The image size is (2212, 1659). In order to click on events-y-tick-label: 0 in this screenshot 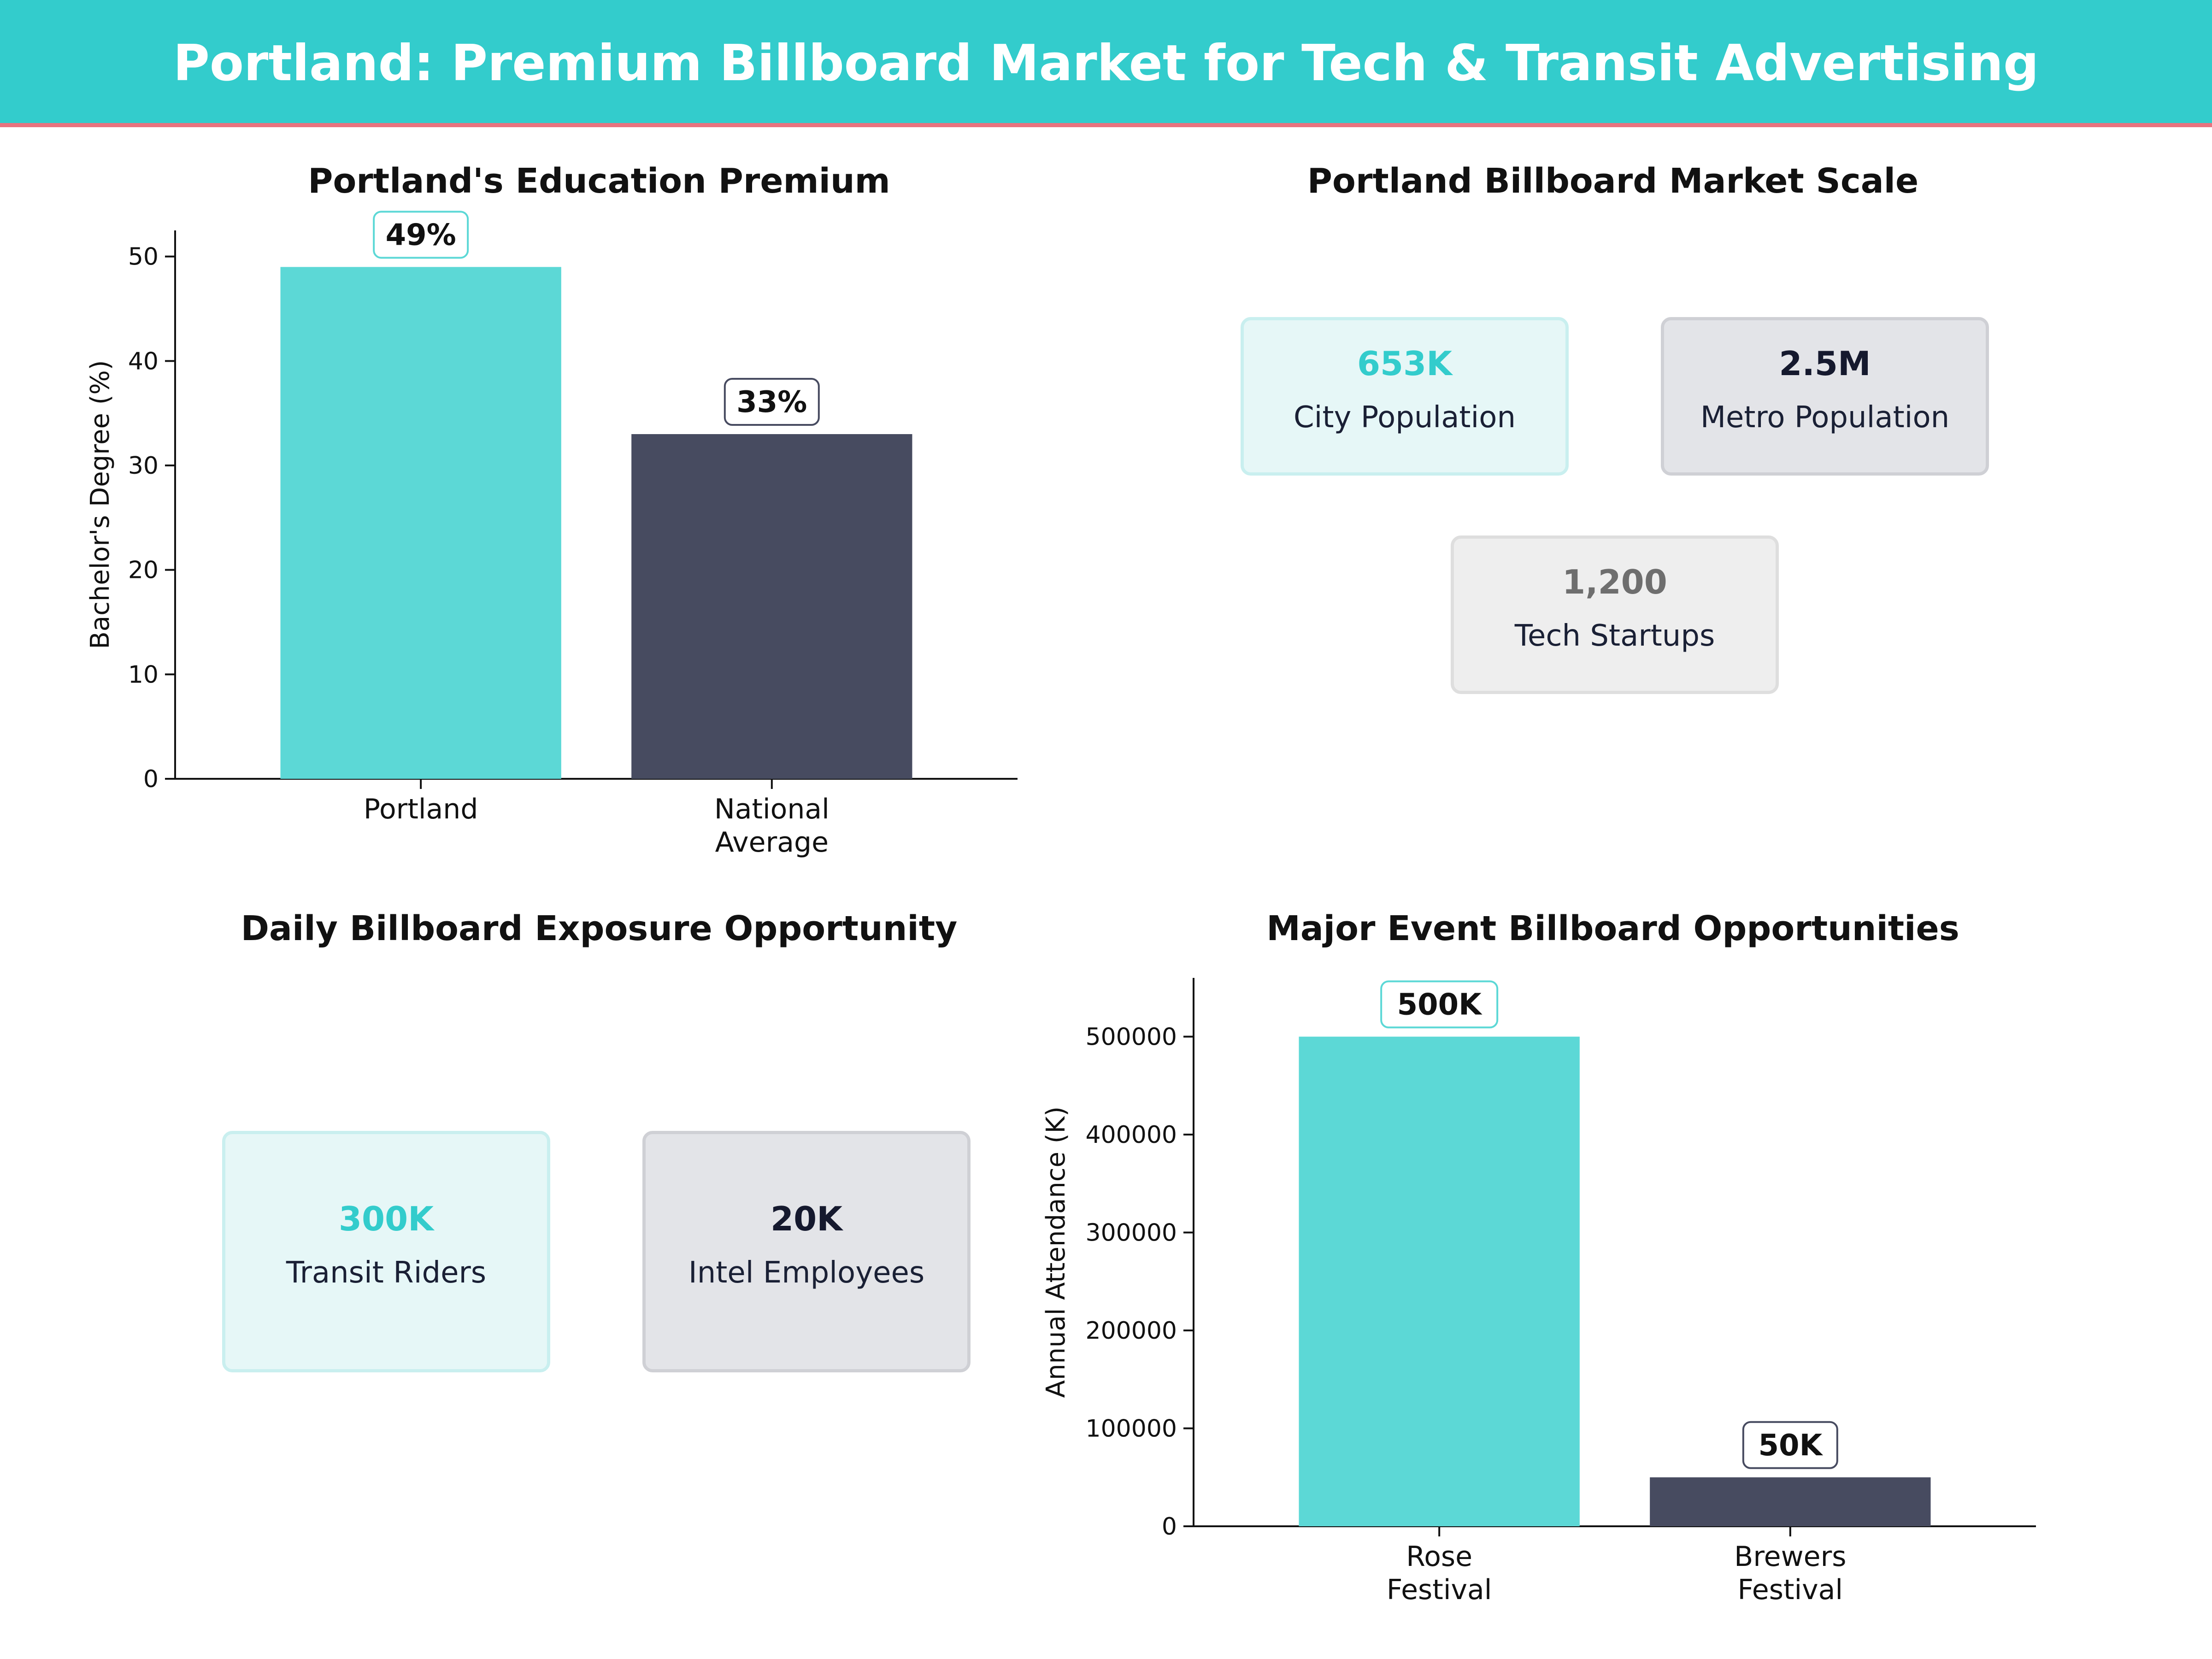, I will do `click(1169, 1527)`.